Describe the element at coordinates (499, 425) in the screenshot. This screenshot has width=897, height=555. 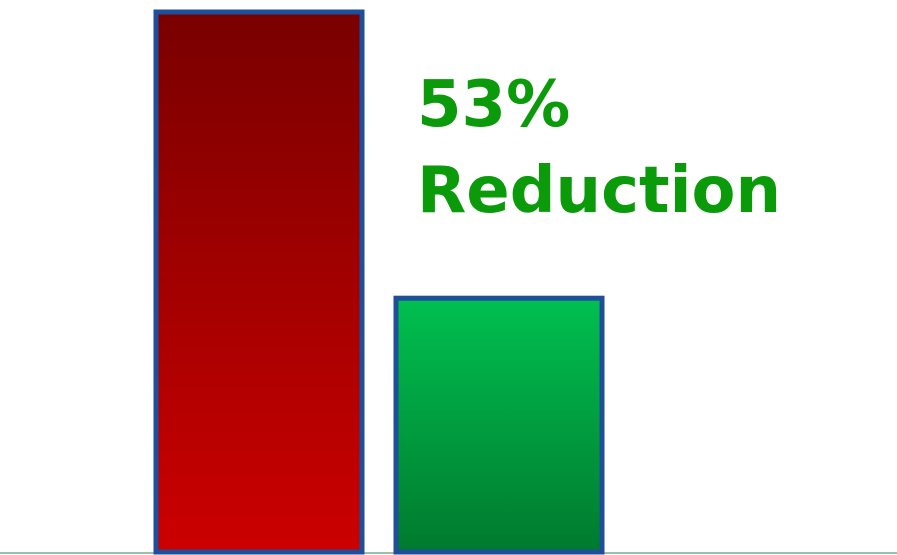
I see `bar-after` at that location.